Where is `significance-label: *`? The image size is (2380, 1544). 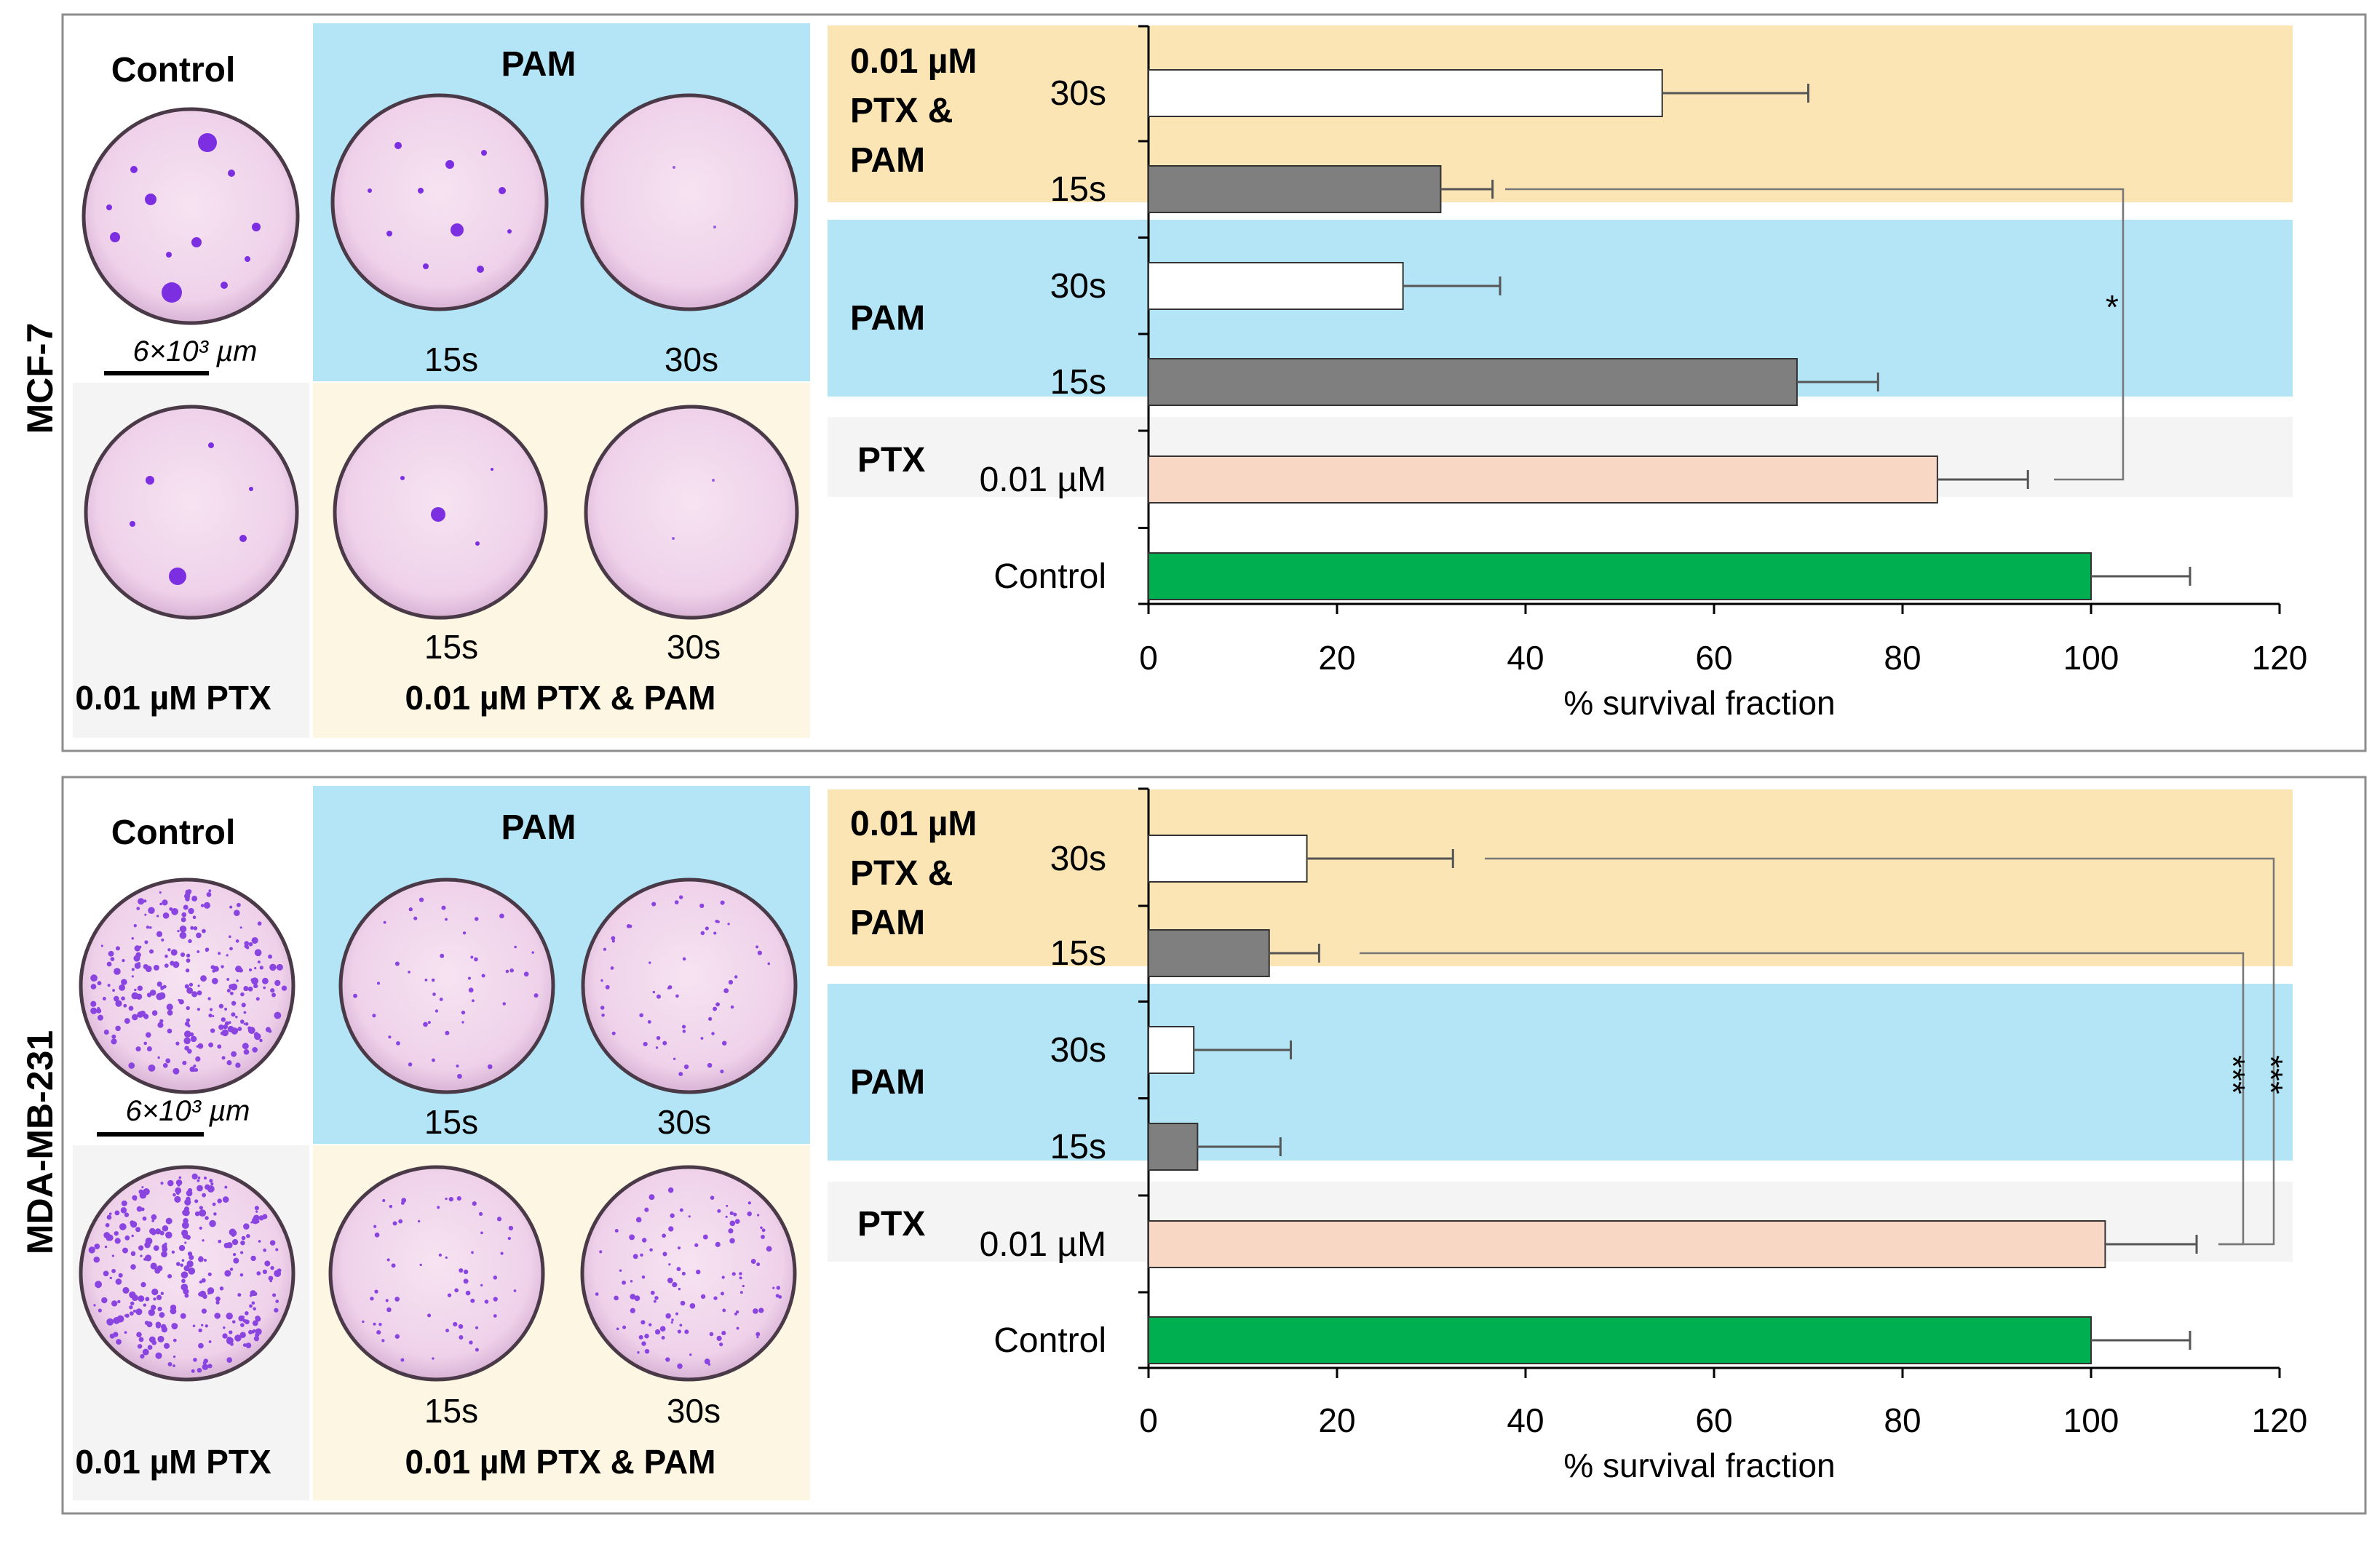 significance-label: * is located at coordinates (2112, 307).